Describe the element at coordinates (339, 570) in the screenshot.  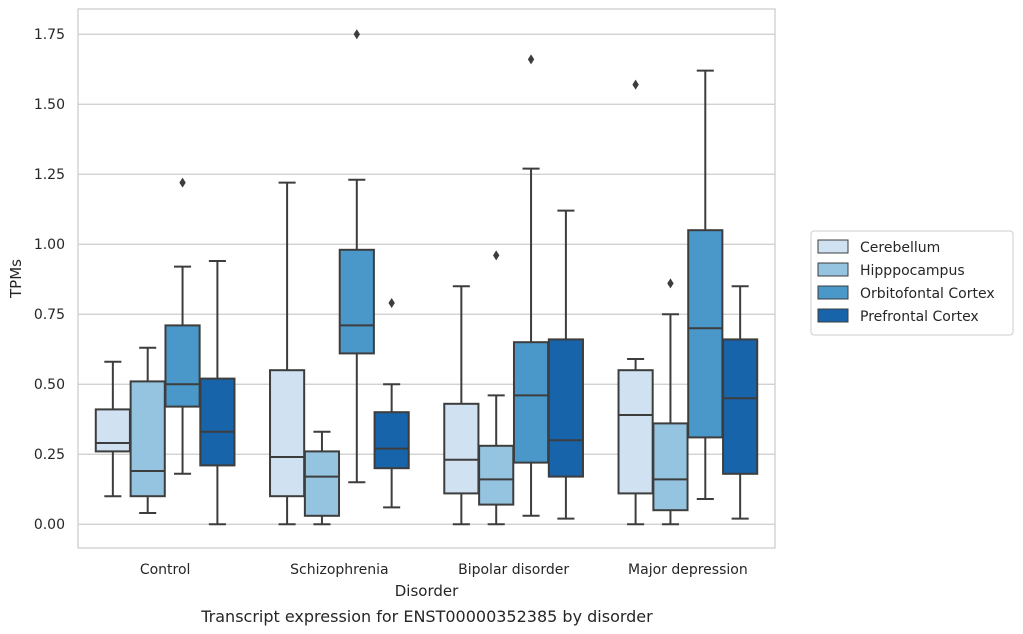
I see `x-tick-label: Schizophrenia` at that location.